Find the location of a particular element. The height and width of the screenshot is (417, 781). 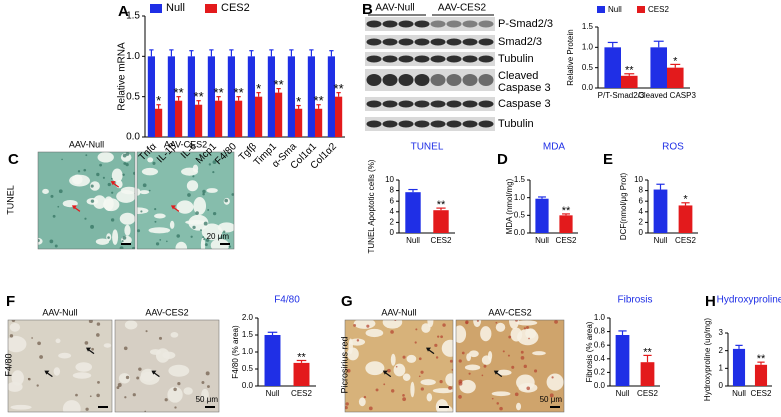

y-tick-label: 0.0 is located at coordinates (600, 385).